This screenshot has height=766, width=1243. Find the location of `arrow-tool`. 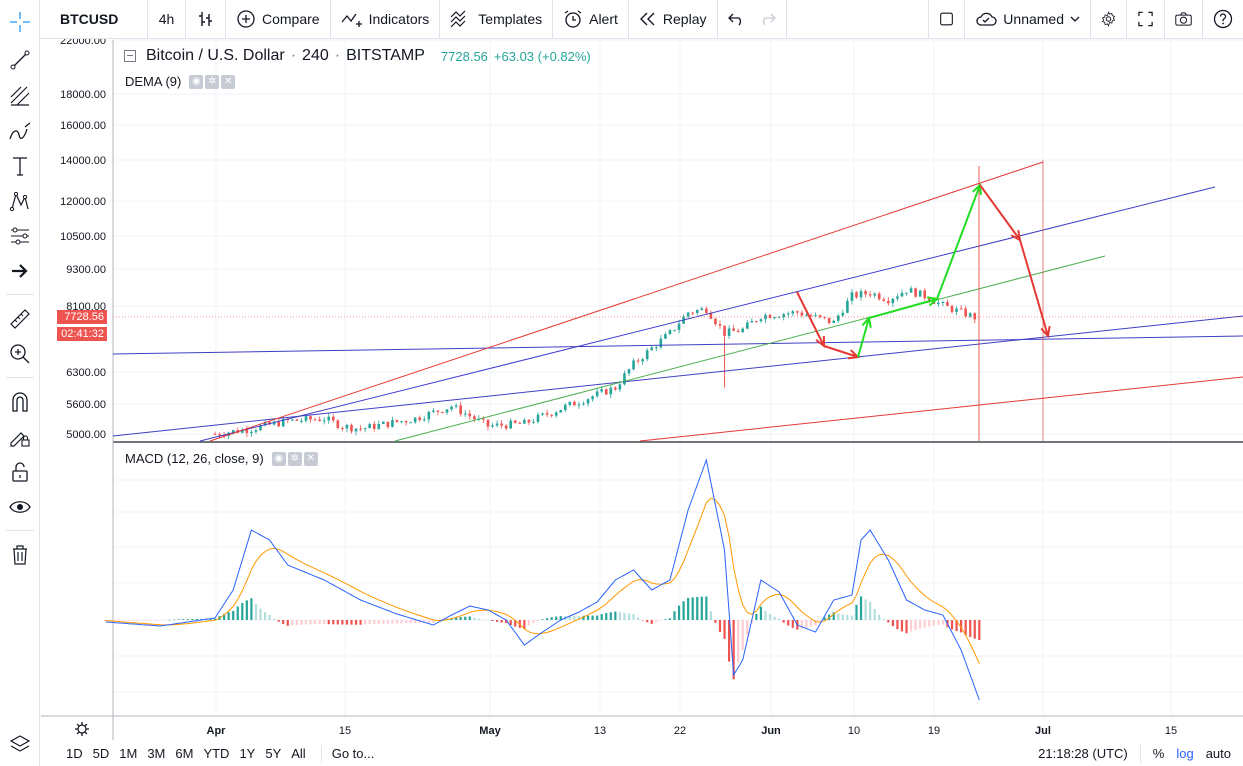

arrow-tool is located at coordinates (20, 271).